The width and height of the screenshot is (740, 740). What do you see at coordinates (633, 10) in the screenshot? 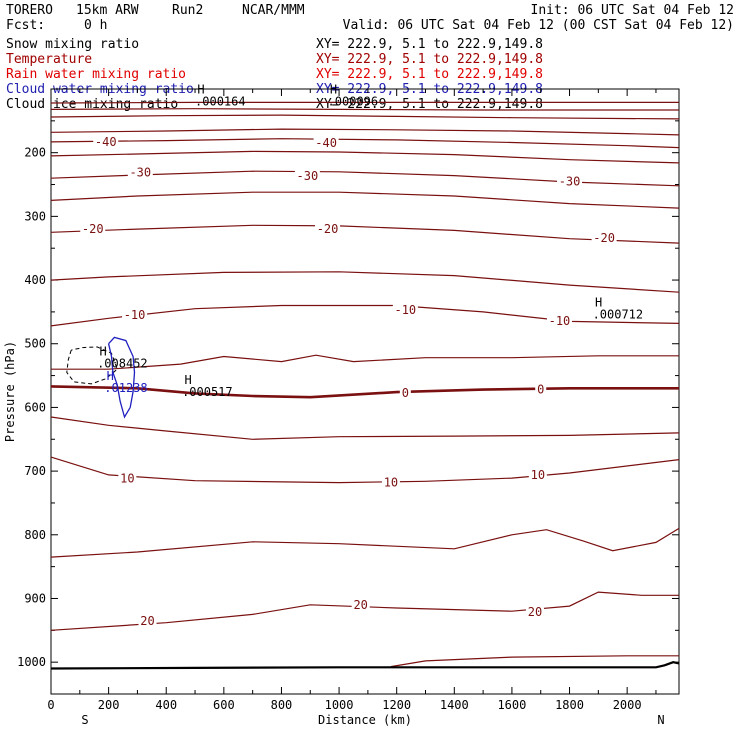
I see `init-time: Init: 06 UTC Sat 04 Feb 12` at bounding box center [633, 10].